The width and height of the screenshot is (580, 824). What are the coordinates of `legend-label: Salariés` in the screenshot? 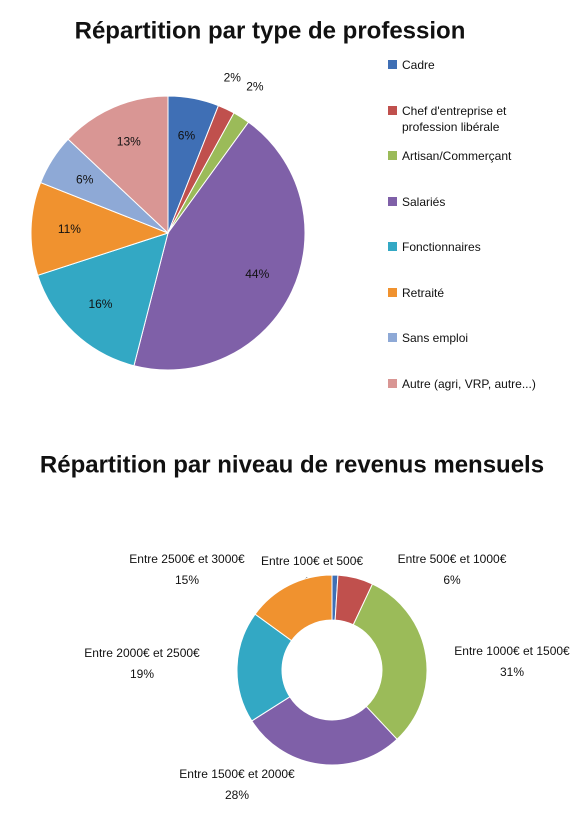 It's located at (424, 201).